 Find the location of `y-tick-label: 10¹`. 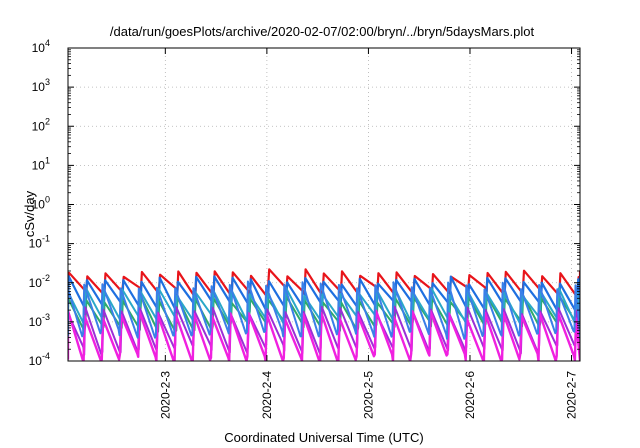

y-tick-label: 10¹ is located at coordinates (41, 163).